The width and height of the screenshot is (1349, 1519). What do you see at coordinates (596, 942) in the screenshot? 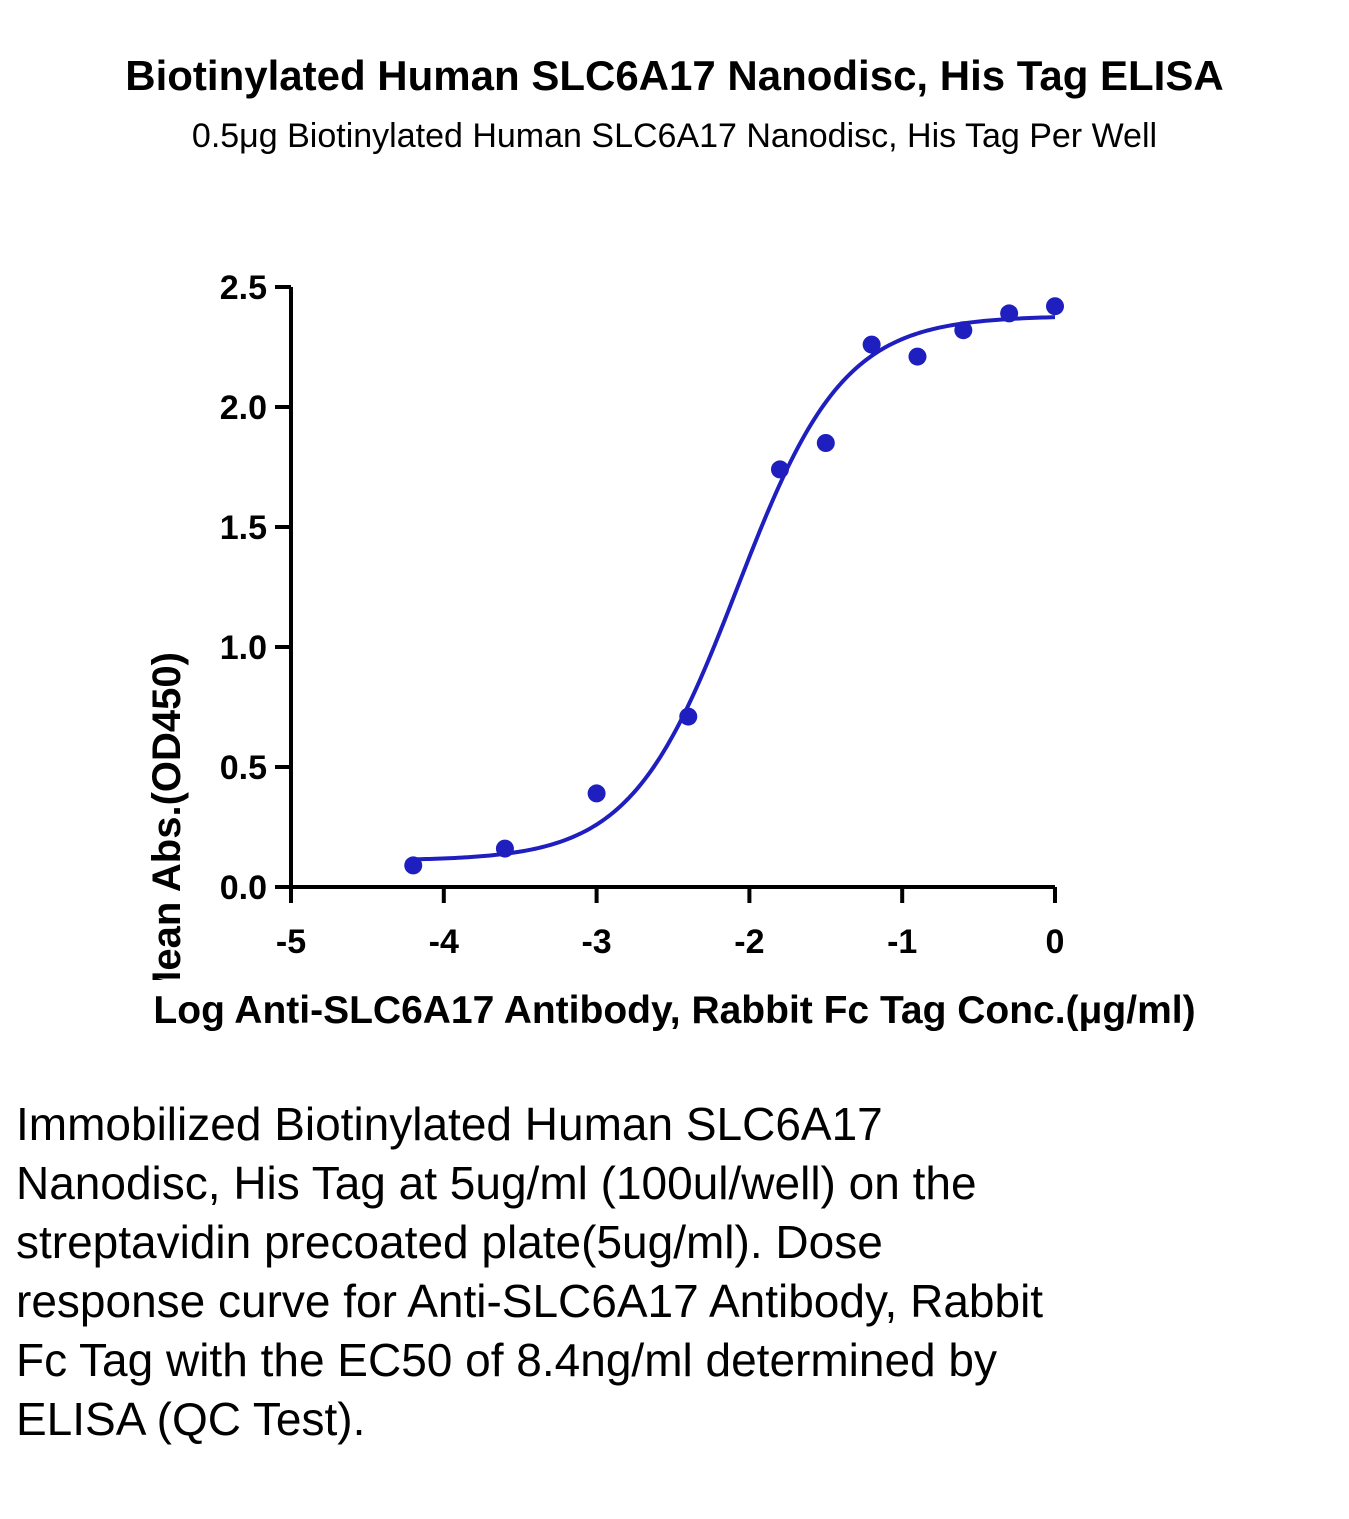
I see `x-tick-label: -3` at bounding box center [596, 942].